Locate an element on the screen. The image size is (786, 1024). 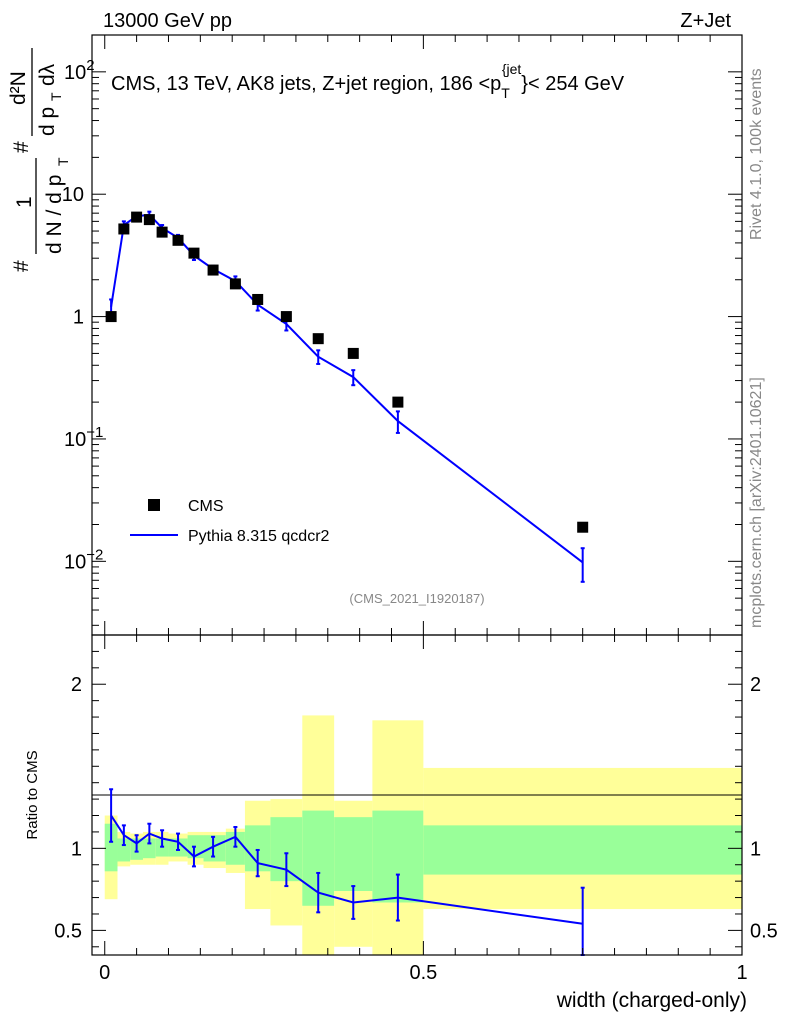
y-tick-label: 10² is located at coordinates (79, 70).